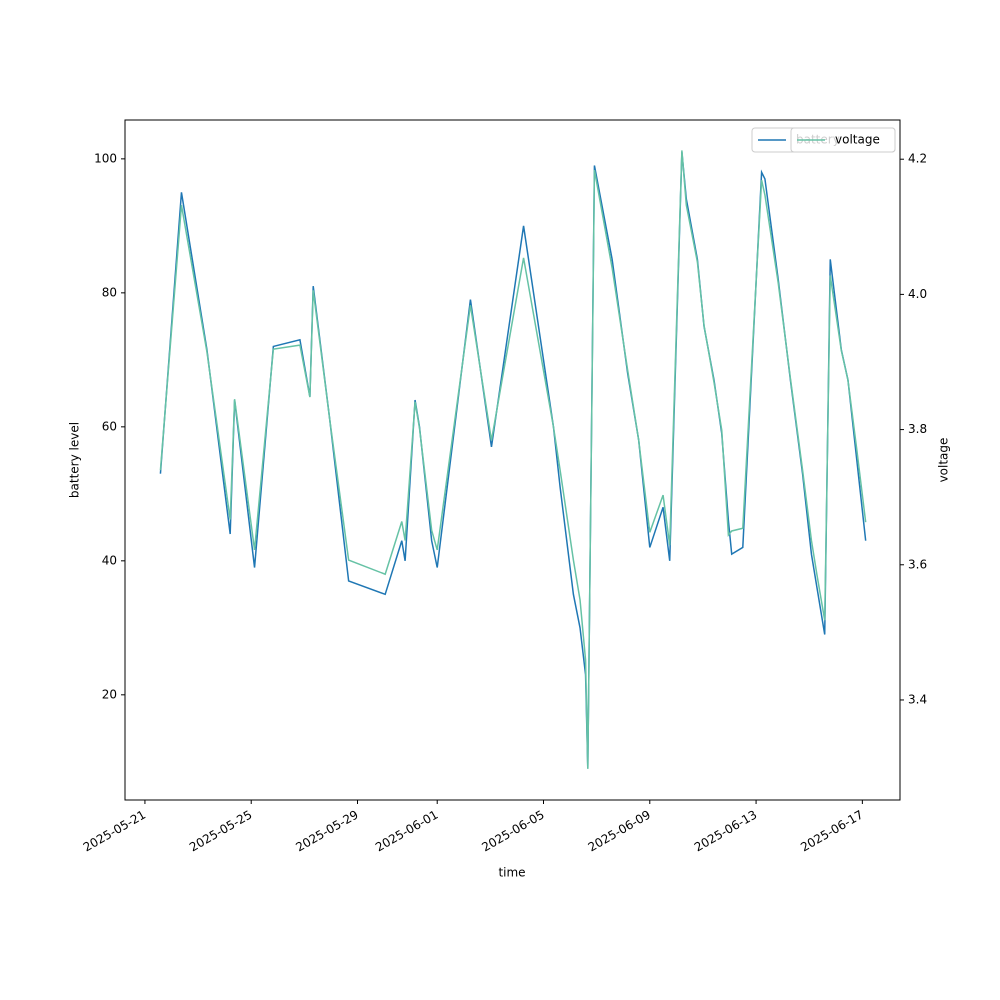 This screenshot has height=1000, width=1000. What do you see at coordinates (725, 831) in the screenshot?
I see `x-tick-label: 2025-06-13` at bounding box center [725, 831].